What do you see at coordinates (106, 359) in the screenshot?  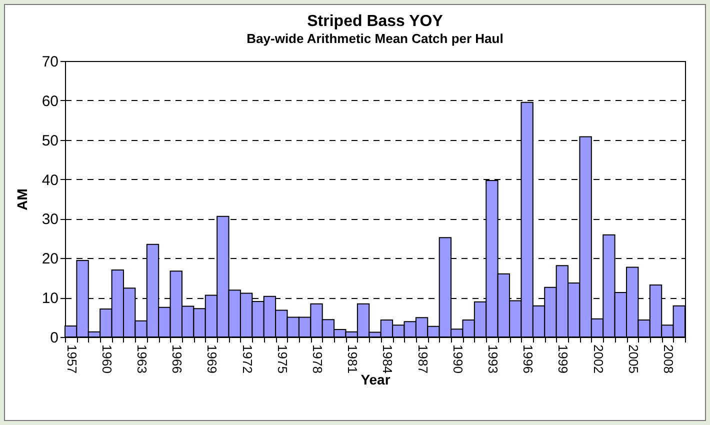 I see `x-tick-label: 1960` at bounding box center [106, 359].